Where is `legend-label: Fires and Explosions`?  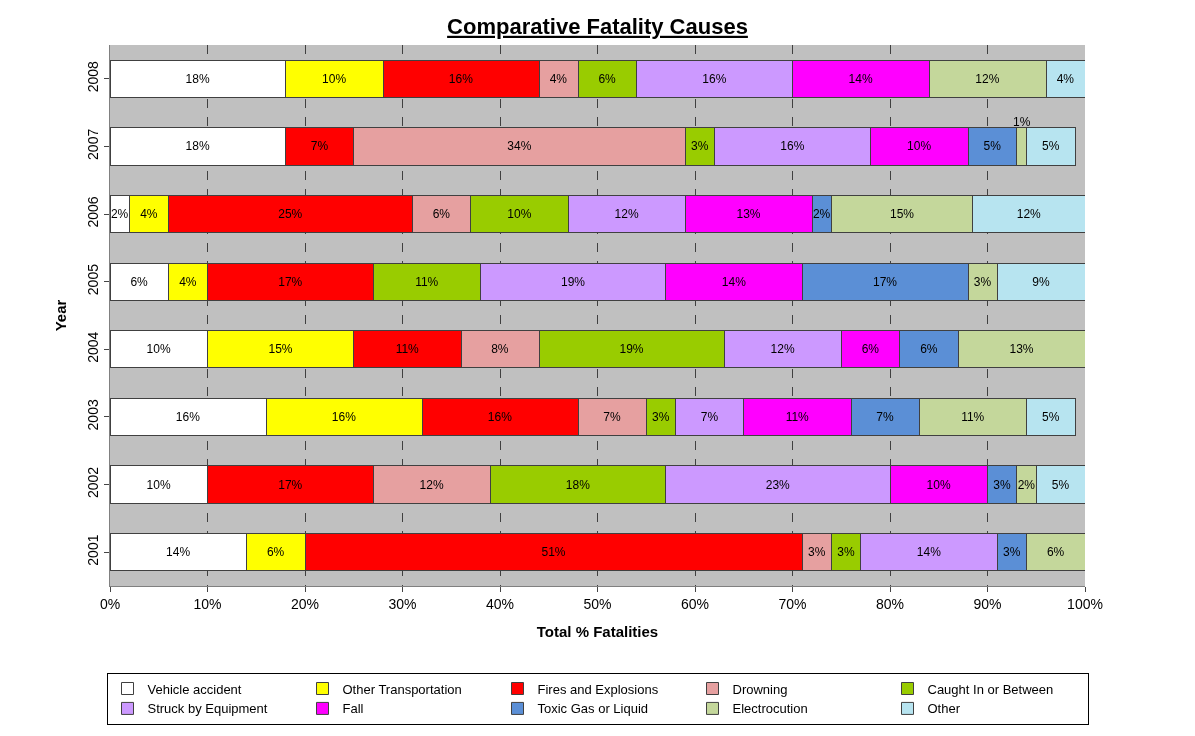 legend-label: Fires and Explosions is located at coordinates (598, 689).